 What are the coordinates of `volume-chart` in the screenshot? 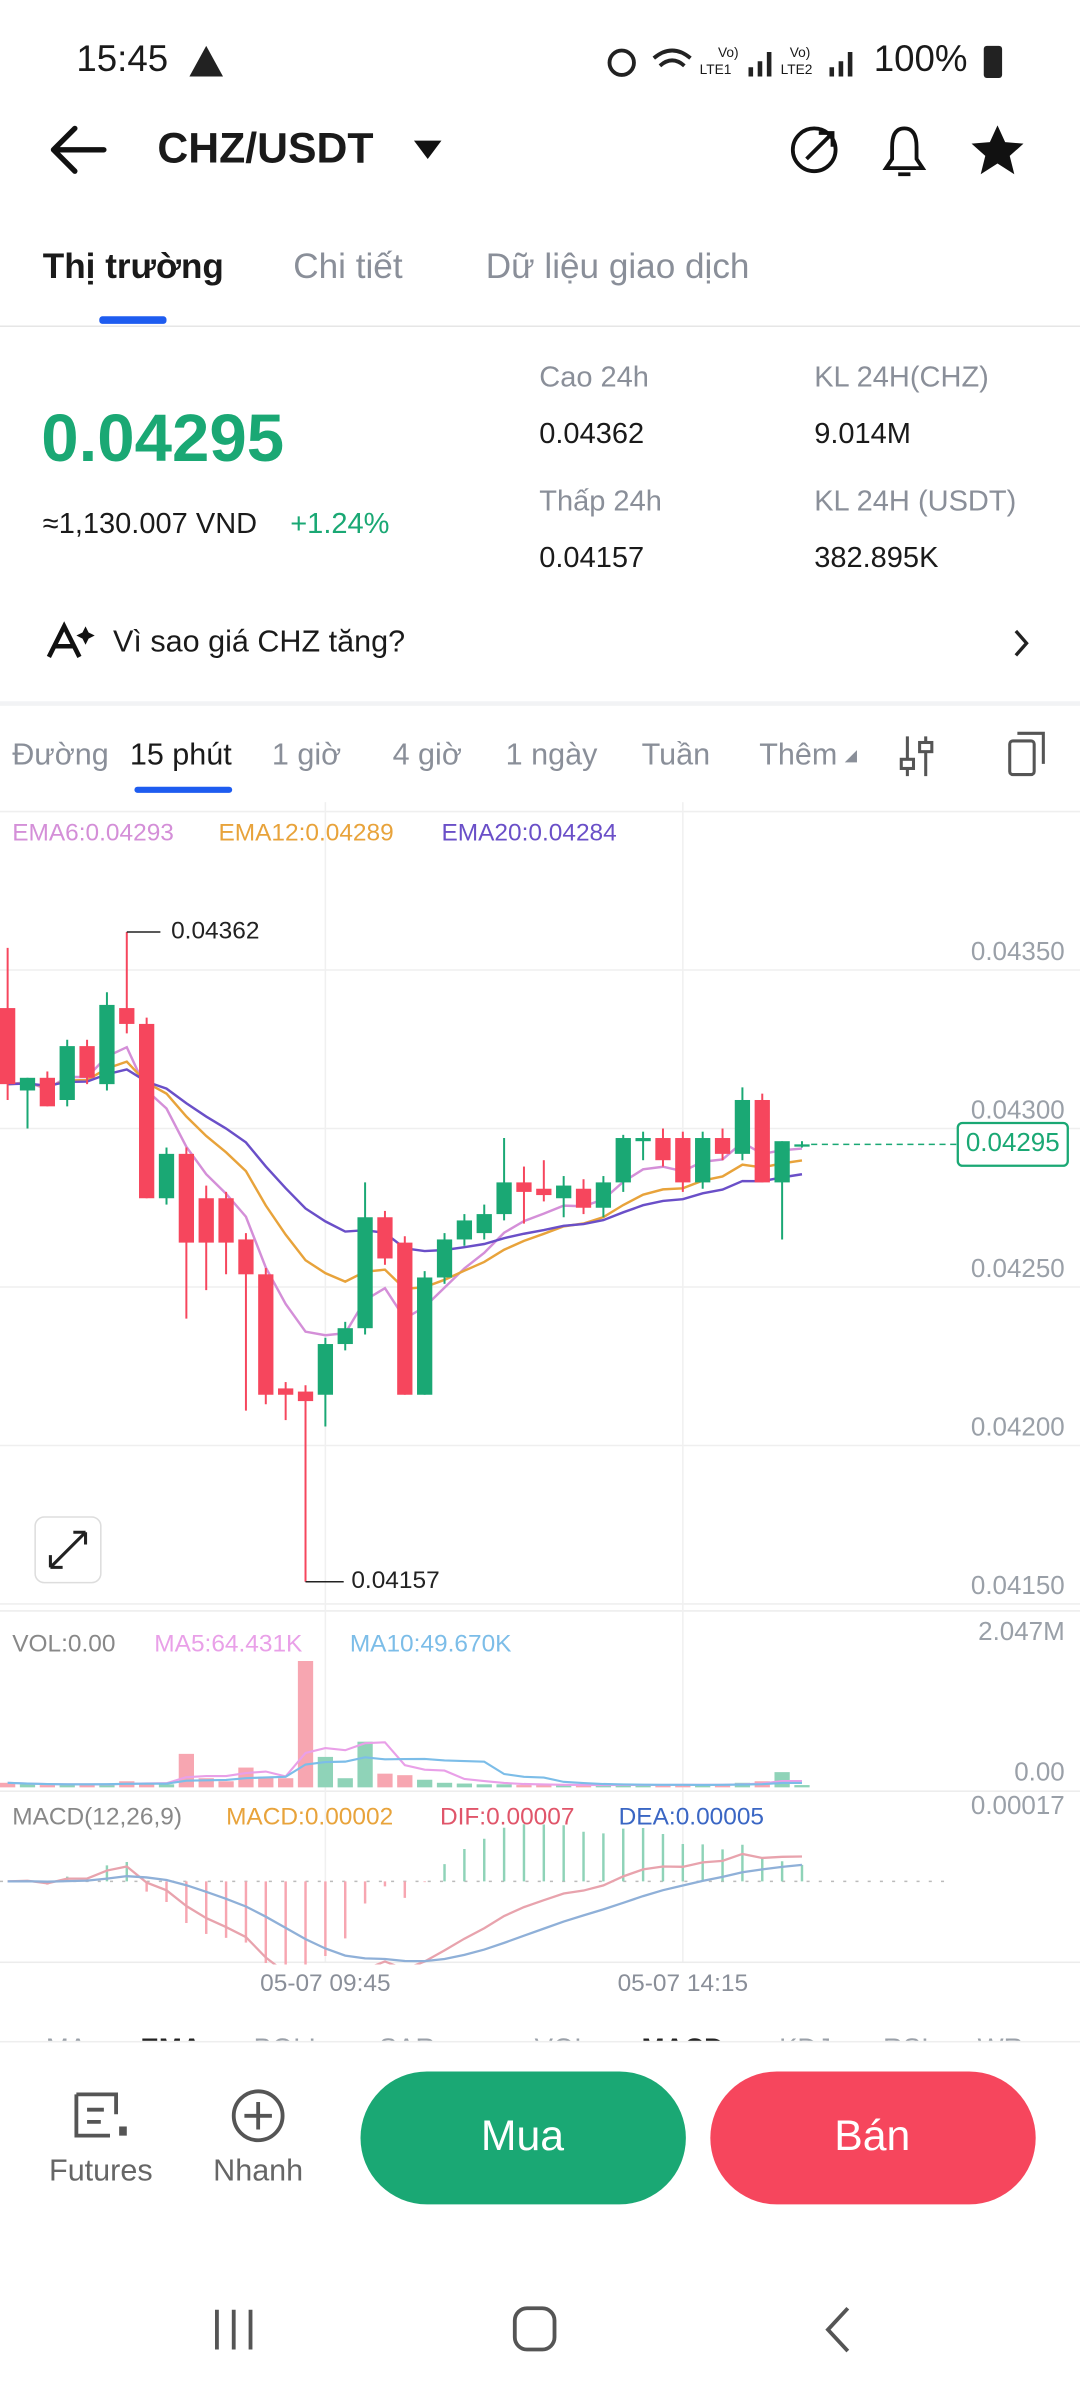 It's located at (405, 1724).